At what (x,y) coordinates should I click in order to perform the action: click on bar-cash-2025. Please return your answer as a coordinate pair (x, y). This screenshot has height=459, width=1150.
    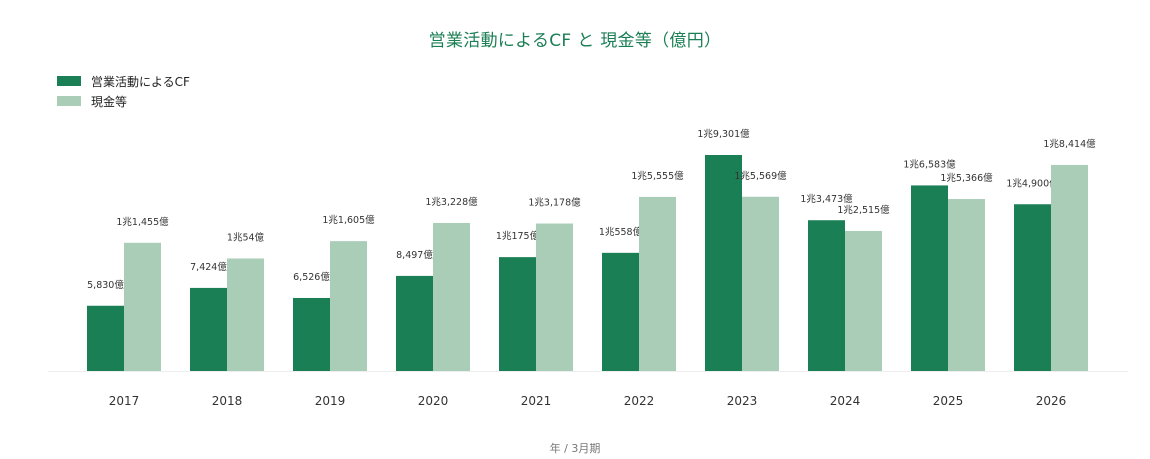
    Looking at the image, I should click on (966, 285).